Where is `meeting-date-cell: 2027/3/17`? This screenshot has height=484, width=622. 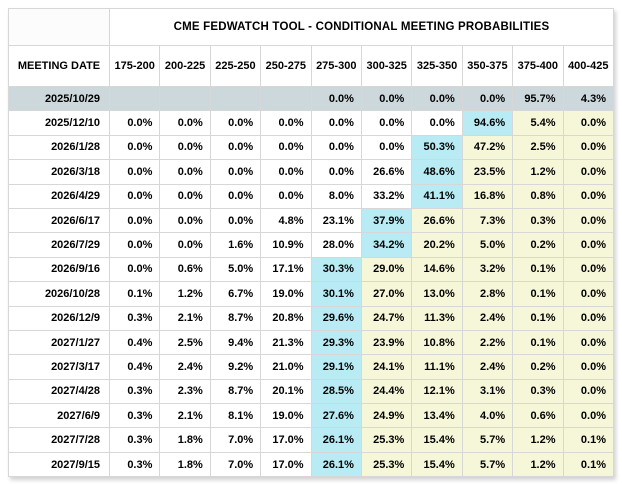 meeting-date-cell: 2027/3/17 is located at coordinates (59, 367).